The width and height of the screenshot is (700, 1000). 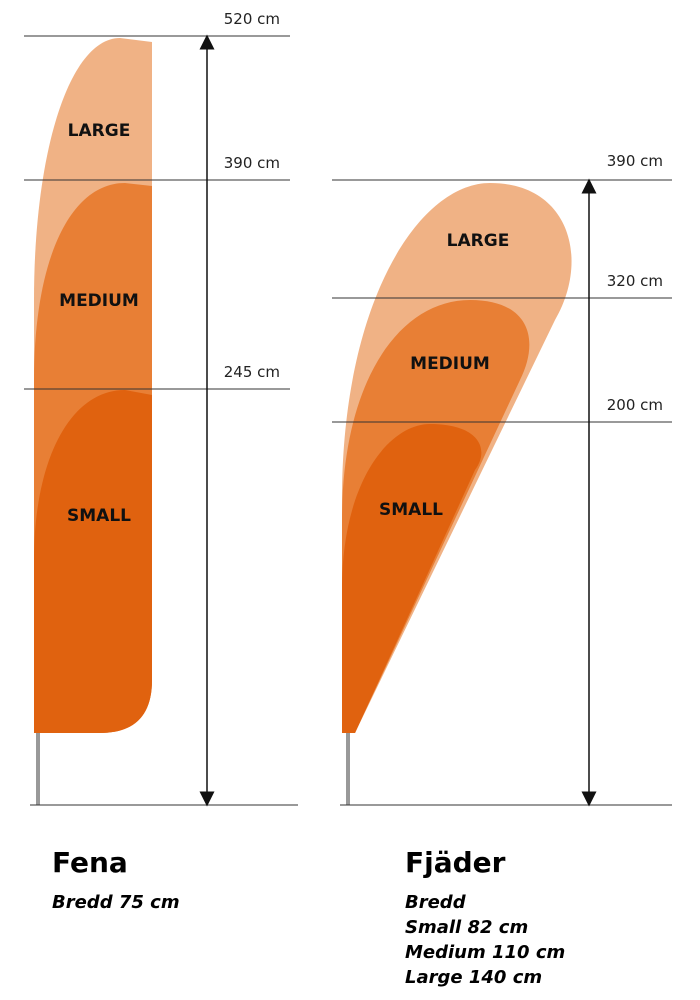 I want to click on height-label: 245 cm, so click(x=252, y=372).